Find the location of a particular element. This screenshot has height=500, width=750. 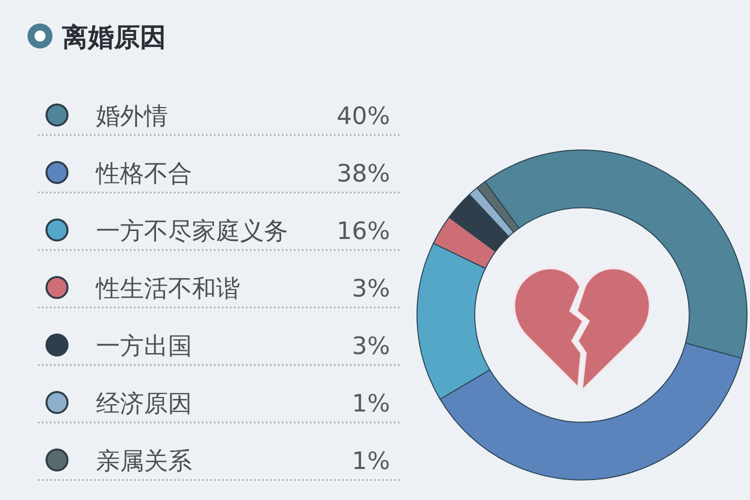

legend-label: 经济原因 is located at coordinates (144, 404).